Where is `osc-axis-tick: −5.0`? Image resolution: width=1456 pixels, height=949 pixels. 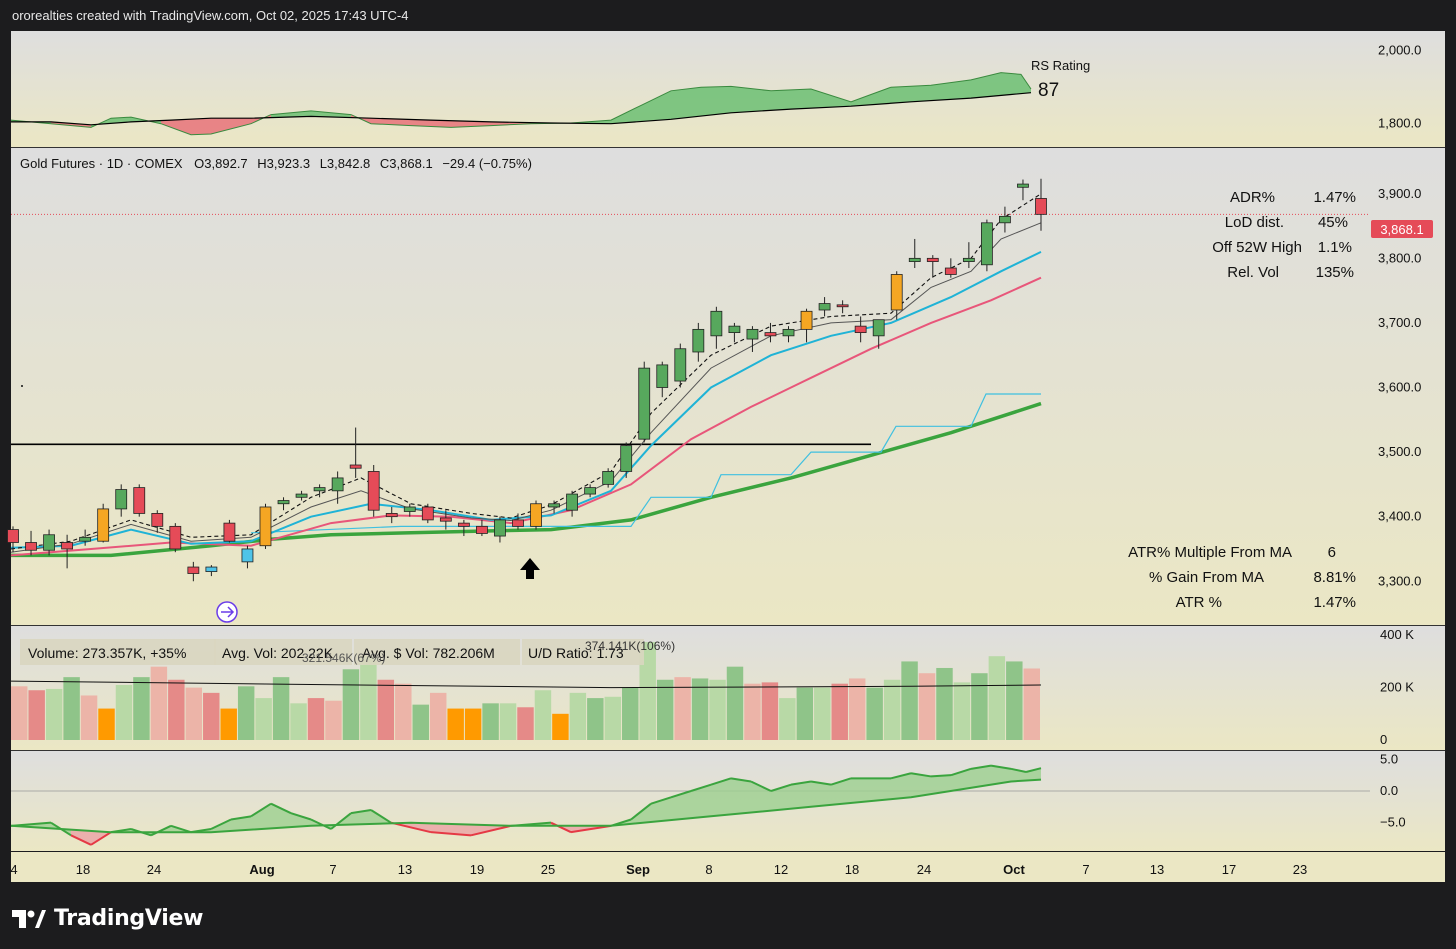
osc-axis-tick: −5.0 is located at coordinates (1393, 822).